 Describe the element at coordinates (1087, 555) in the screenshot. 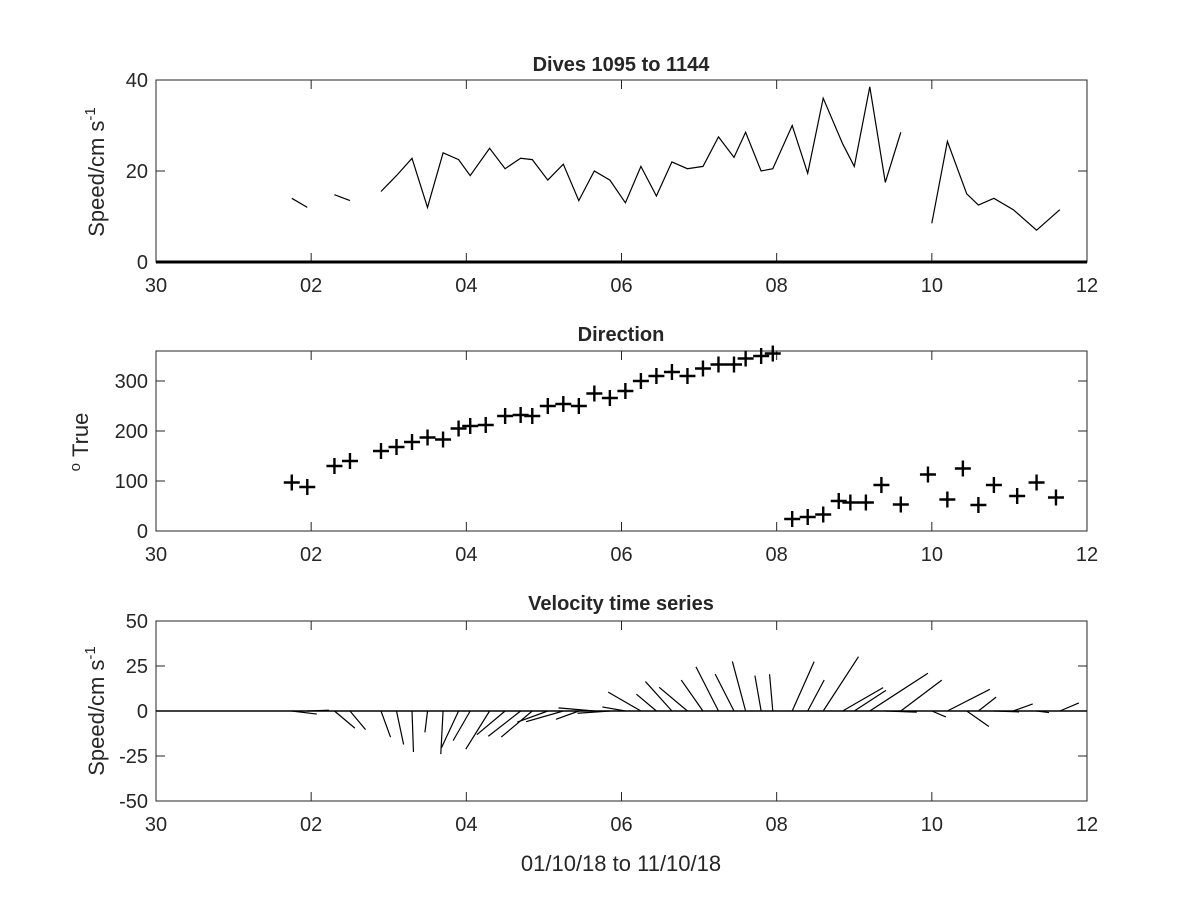

I see `x-tick-label: 12` at that location.